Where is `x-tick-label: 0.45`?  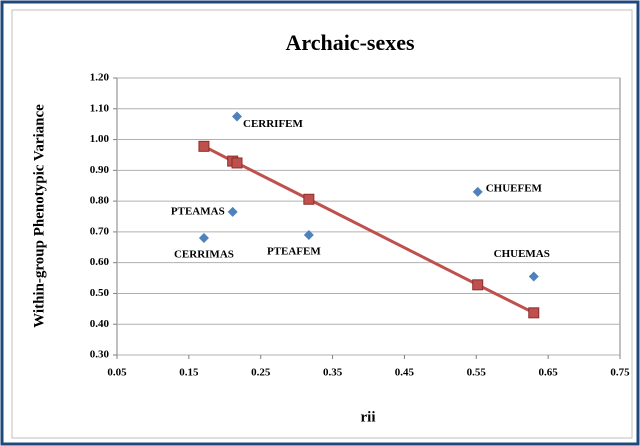 x-tick-label: 0.45 is located at coordinates (405, 373).